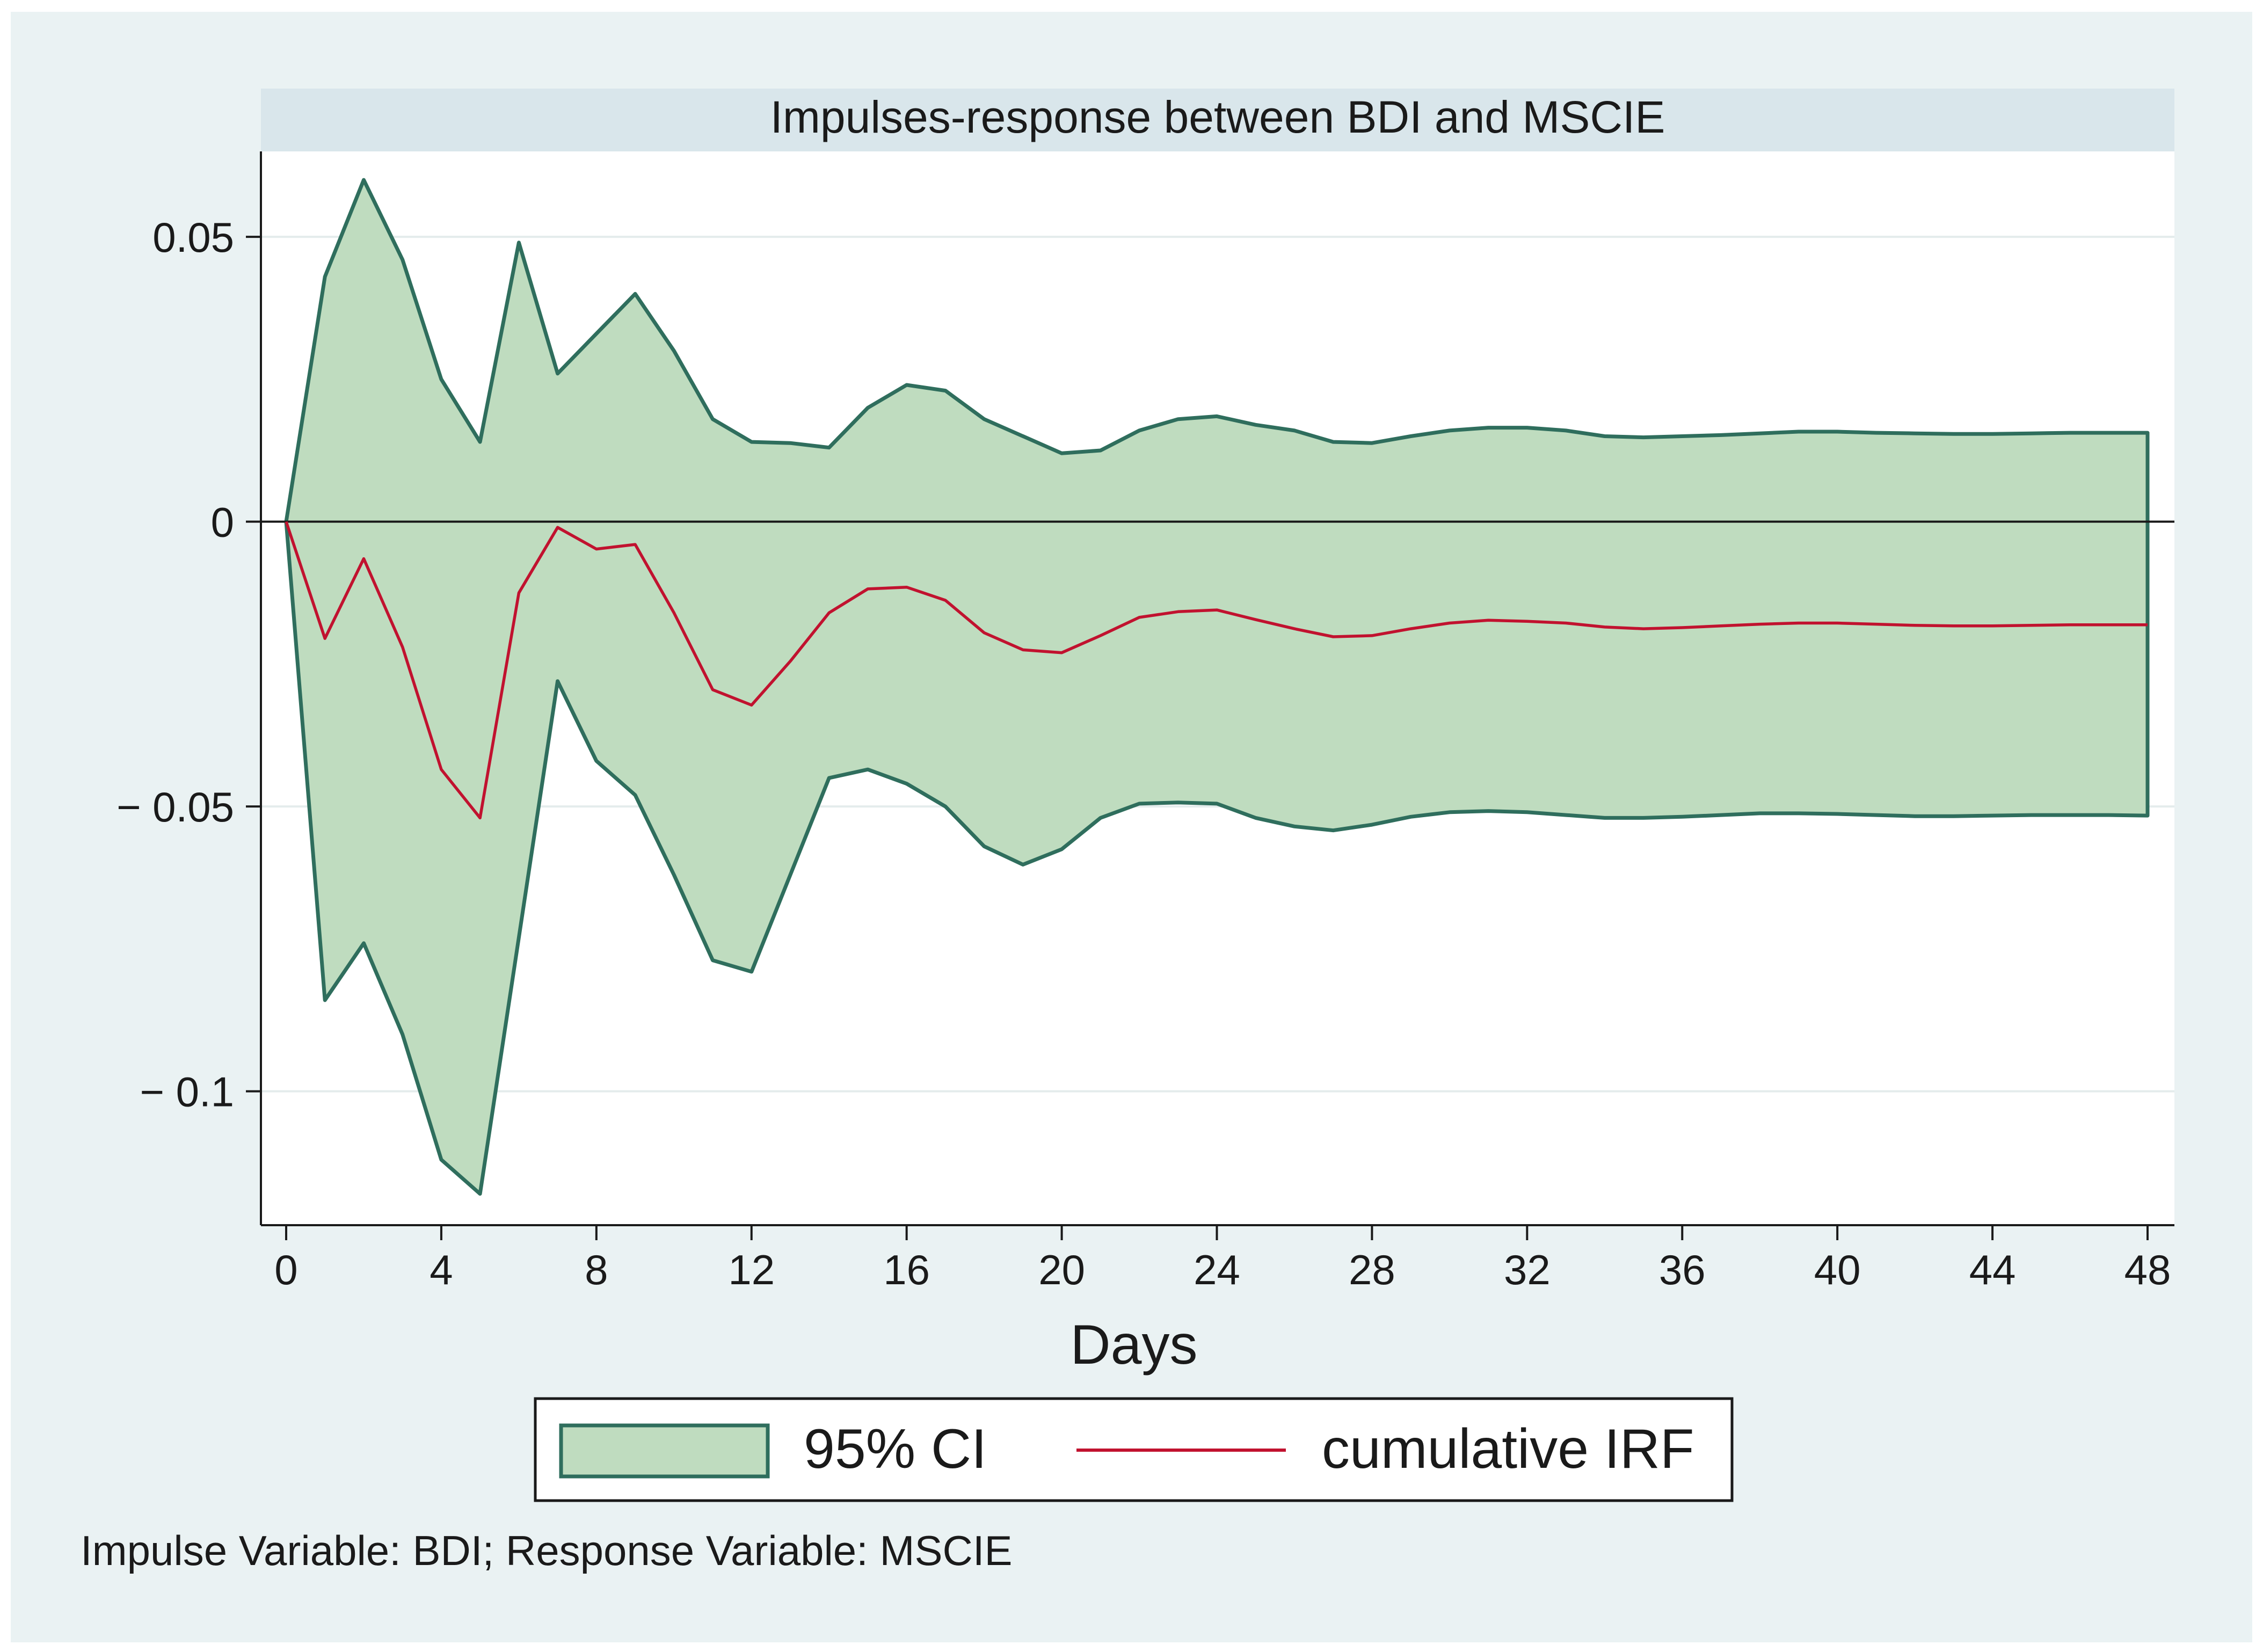 This screenshot has height=1652, width=2263. What do you see at coordinates (1682, 1270) in the screenshot?
I see `x-tick-label: 36` at bounding box center [1682, 1270].